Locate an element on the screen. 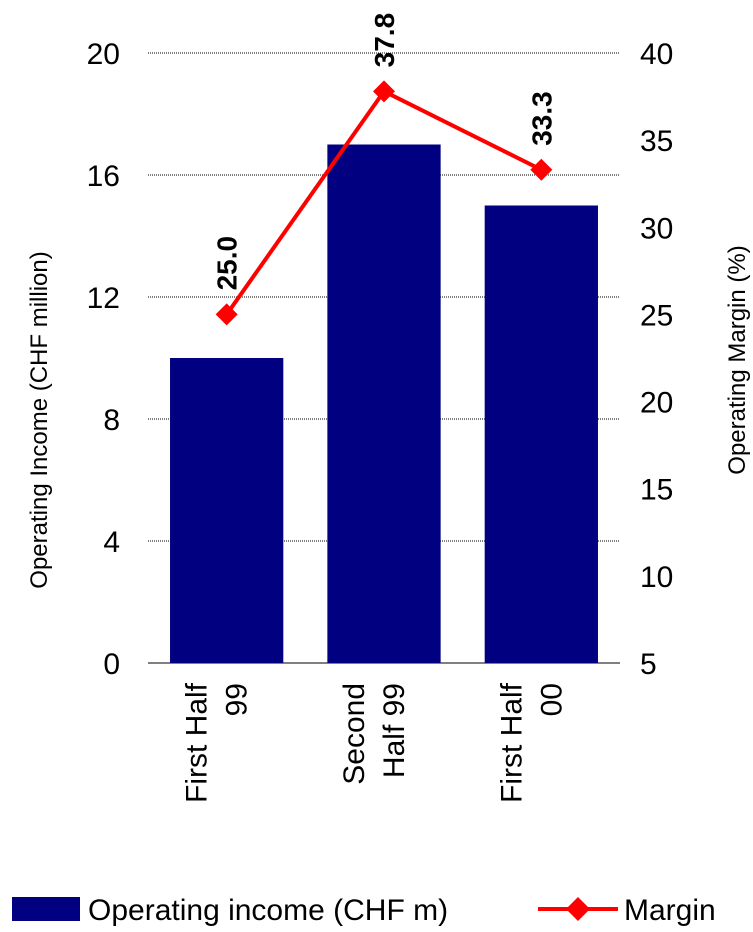  left-tick-label: 8 is located at coordinates (111, 420).